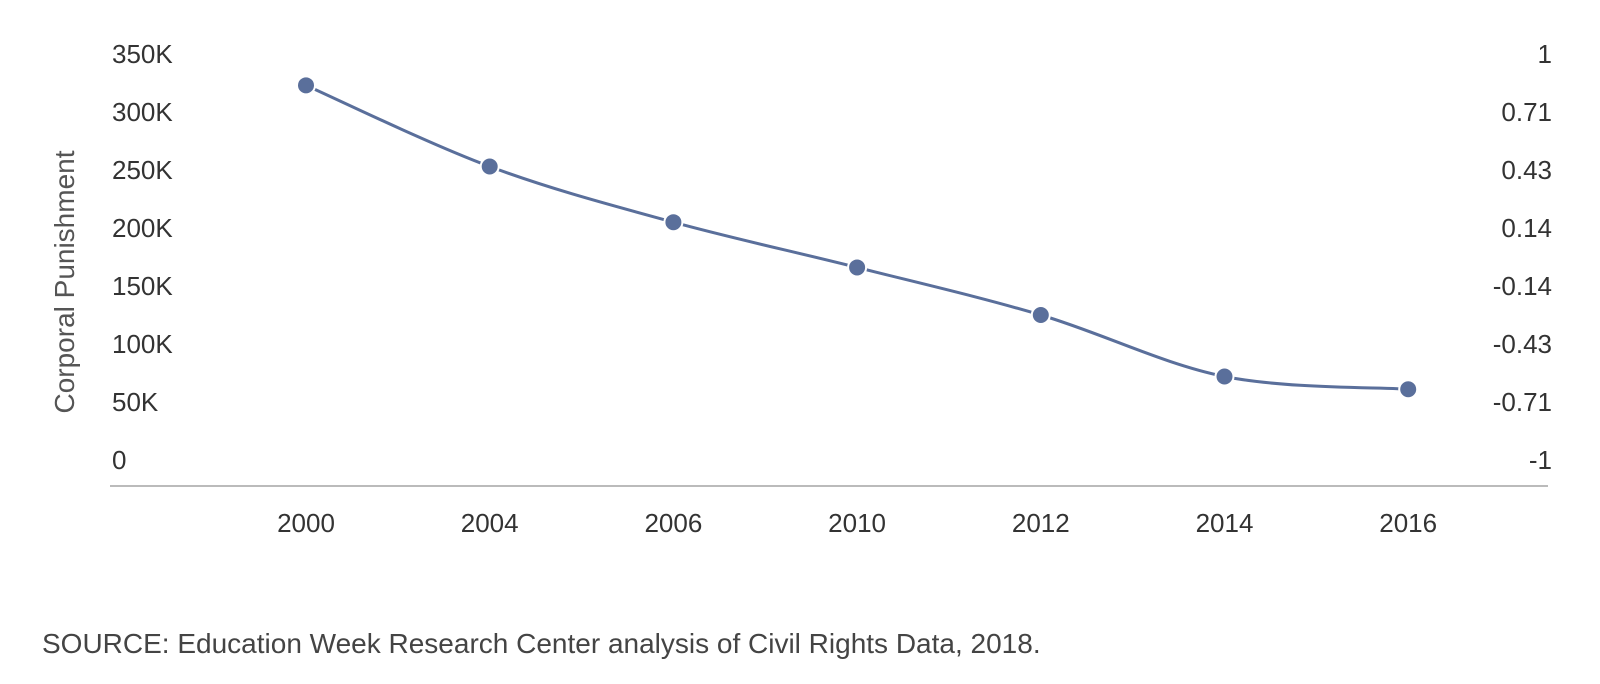 This screenshot has height=684, width=1600. Describe the element at coordinates (142, 286) in the screenshot. I see `y-tick-label: 150K` at that location.